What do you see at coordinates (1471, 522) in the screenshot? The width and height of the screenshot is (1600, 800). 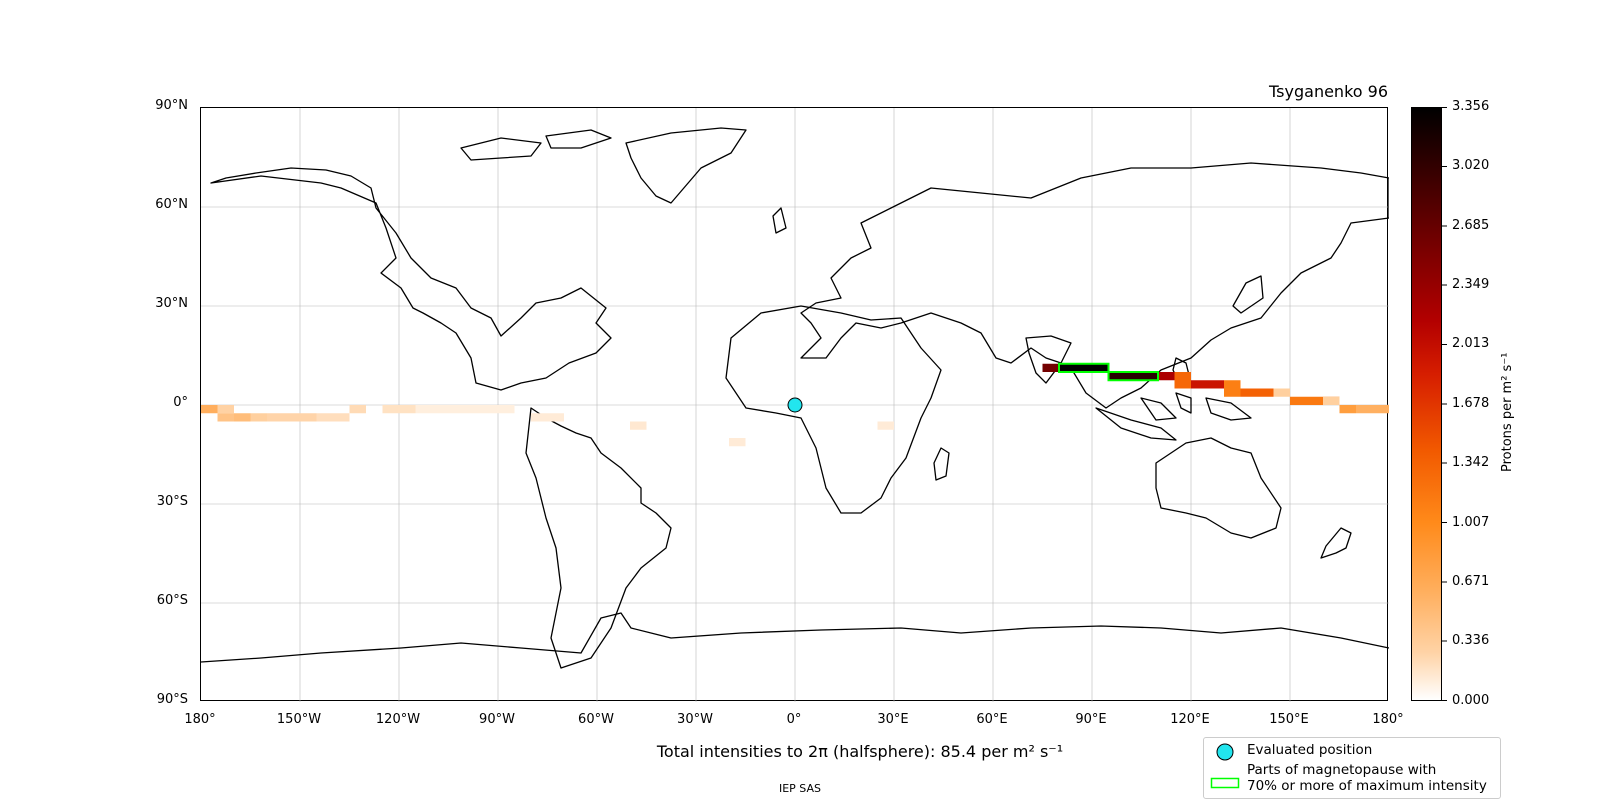 I see `colorbar-tick-label: 1.007` at bounding box center [1471, 522].